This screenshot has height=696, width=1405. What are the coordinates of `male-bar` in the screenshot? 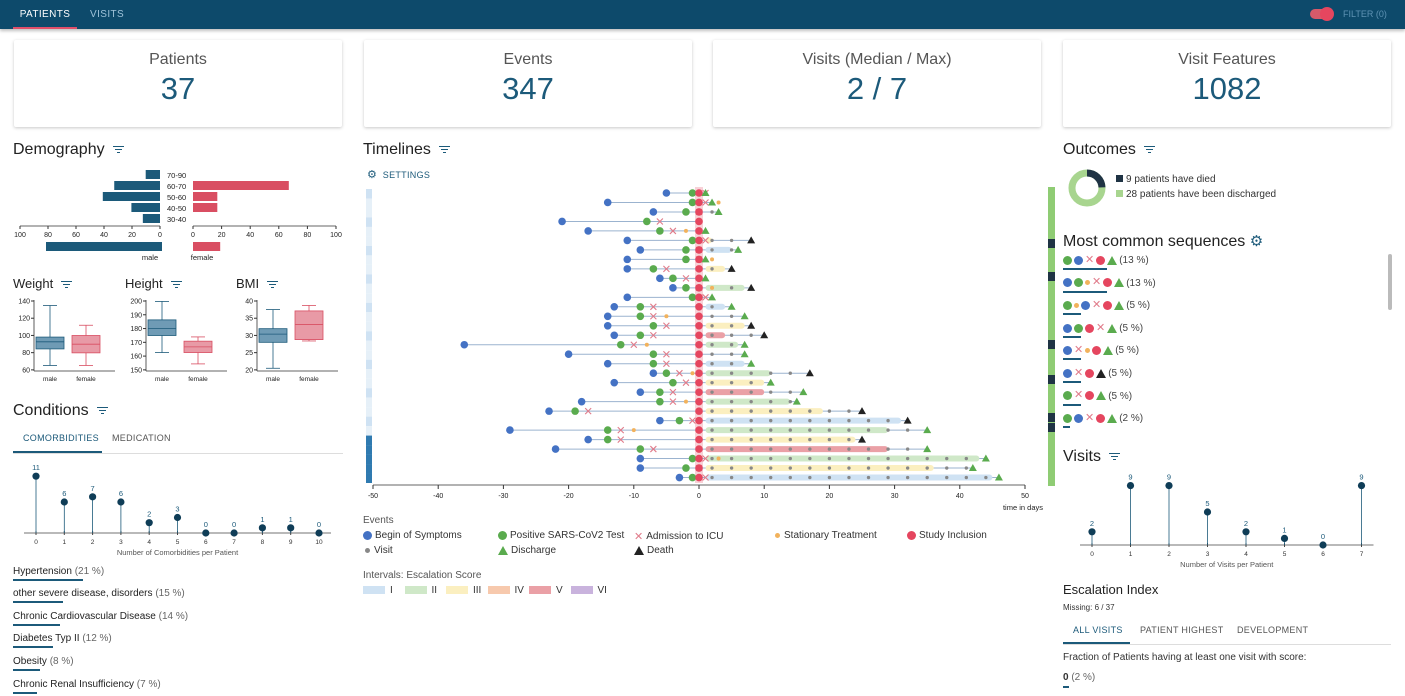 It's located at (145, 207).